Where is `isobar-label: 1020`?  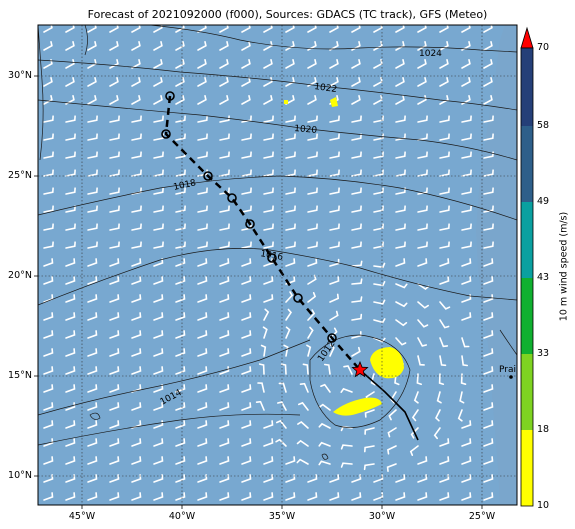 isobar-label: 1020 is located at coordinates (306, 130).